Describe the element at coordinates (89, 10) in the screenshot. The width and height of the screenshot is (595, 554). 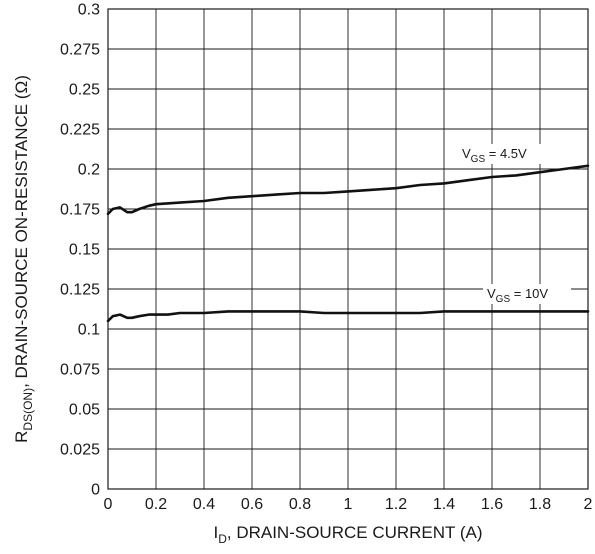
I see `y-tick-label: 0.3` at that location.